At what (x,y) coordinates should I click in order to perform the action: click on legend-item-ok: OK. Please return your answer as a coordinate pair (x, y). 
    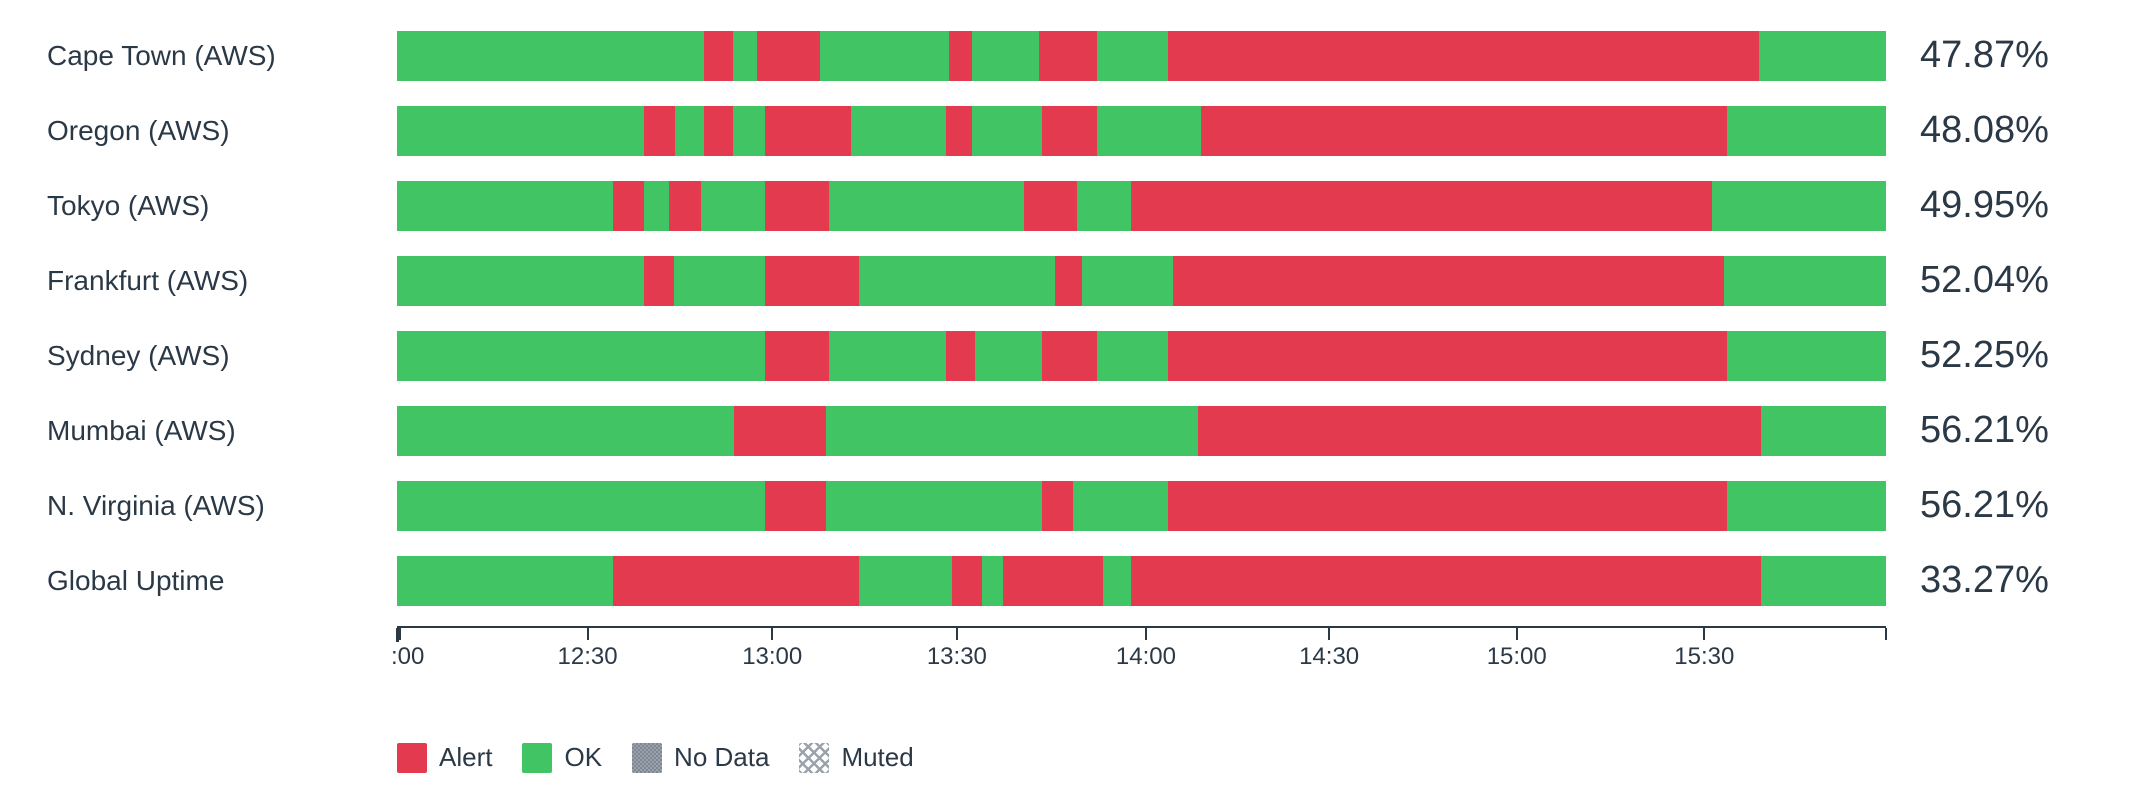
    Looking at the image, I should click on (562, 757).